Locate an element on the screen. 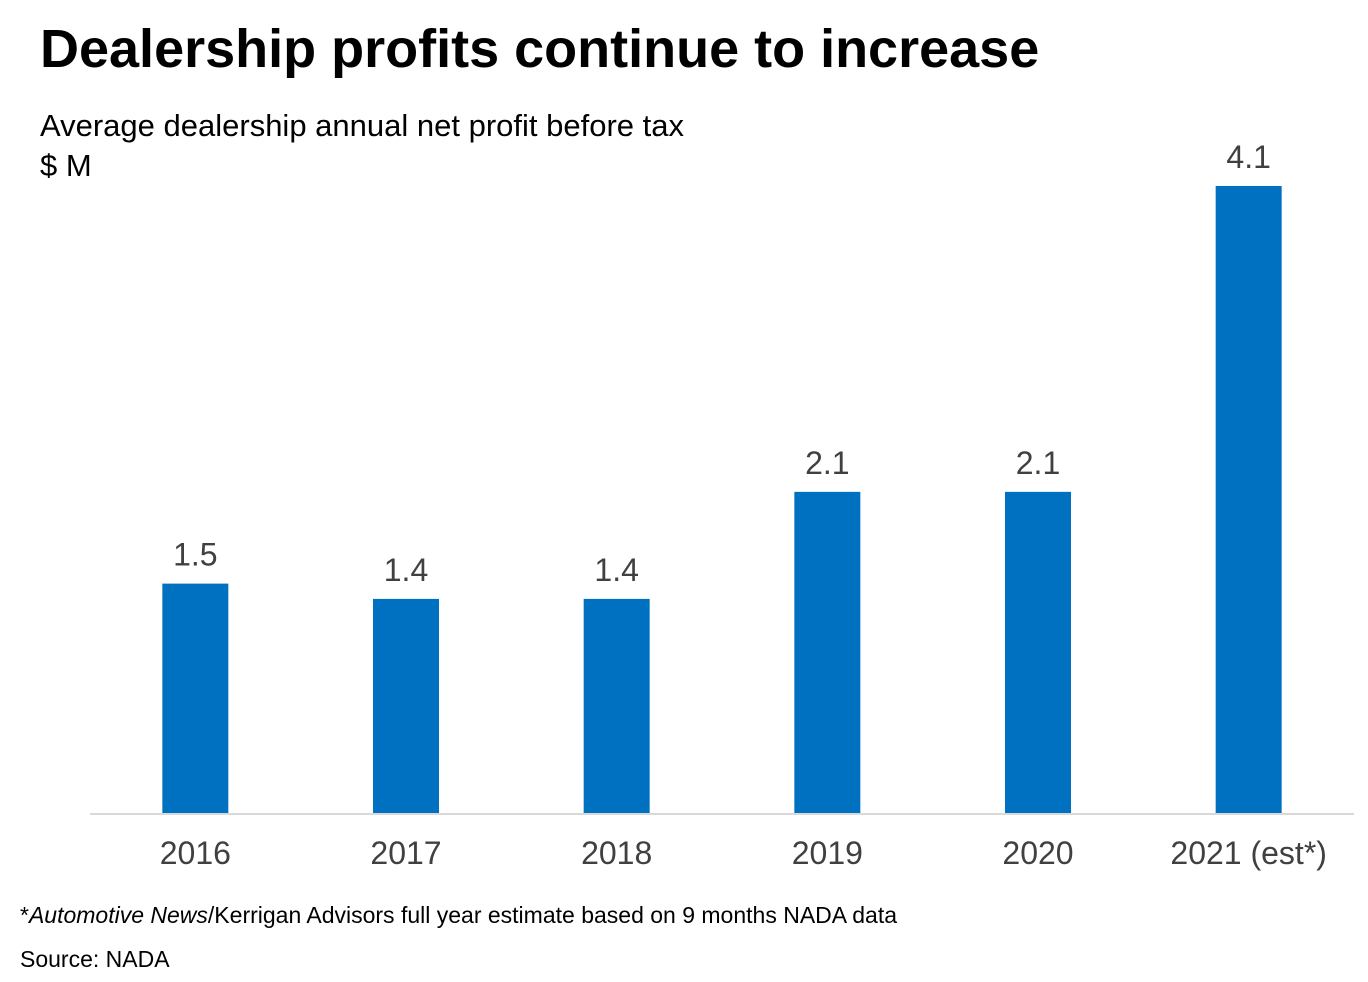  value-label-2: 1.4 is located at coordinates (616, 570).